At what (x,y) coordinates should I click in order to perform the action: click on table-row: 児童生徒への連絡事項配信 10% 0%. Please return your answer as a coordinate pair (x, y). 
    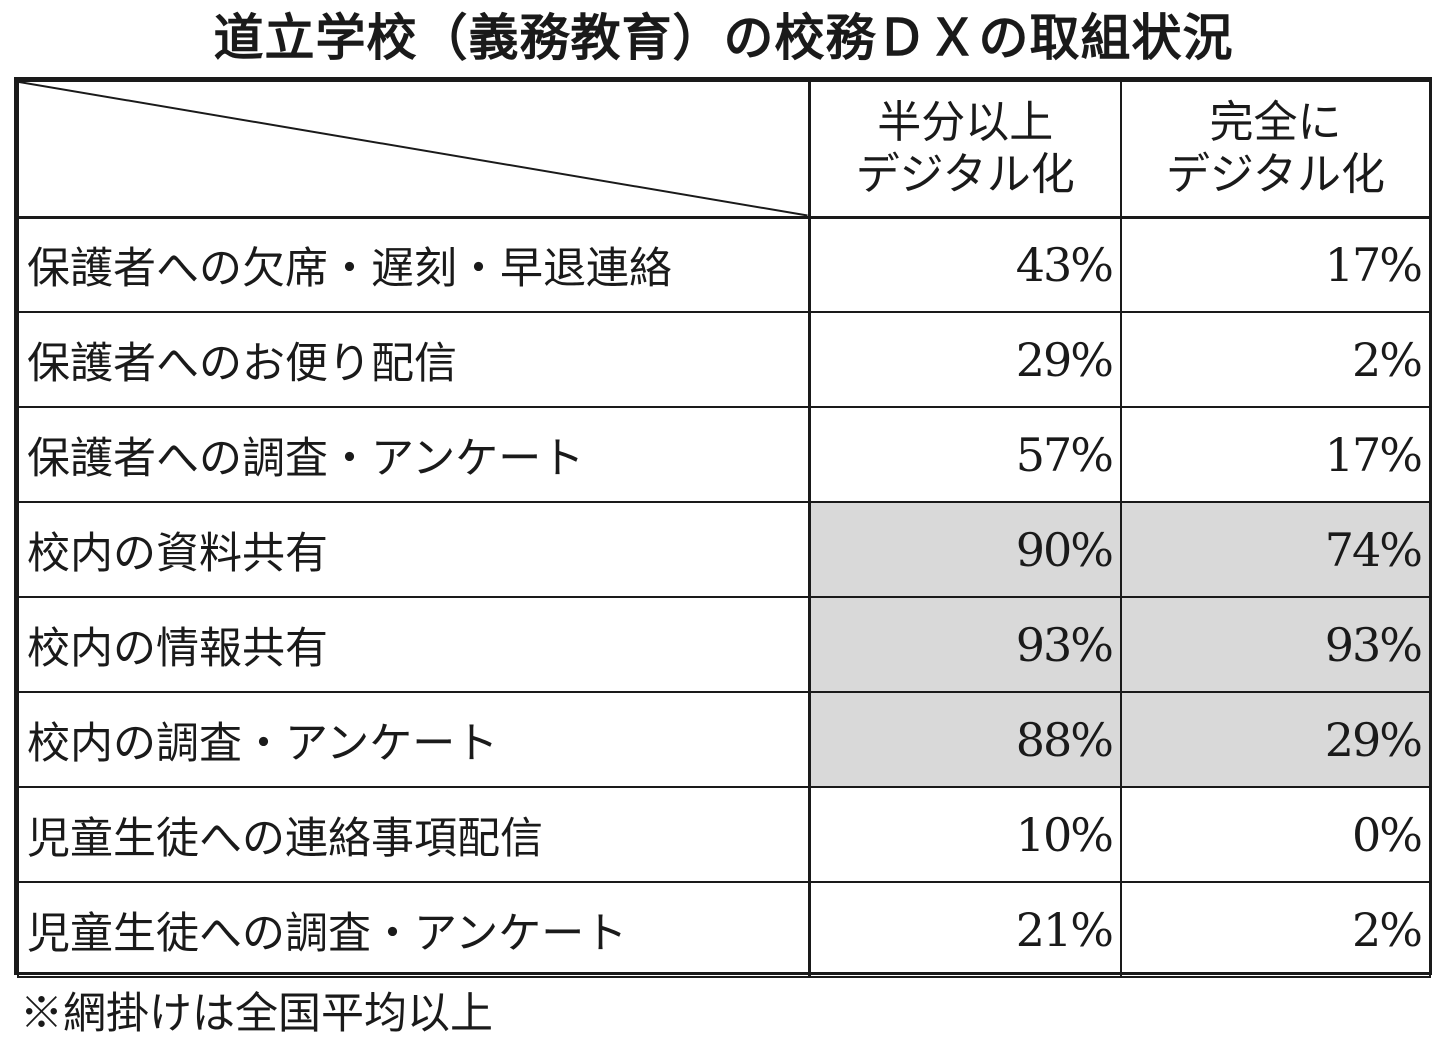
    Looking at the image, I should click on (724, 834).